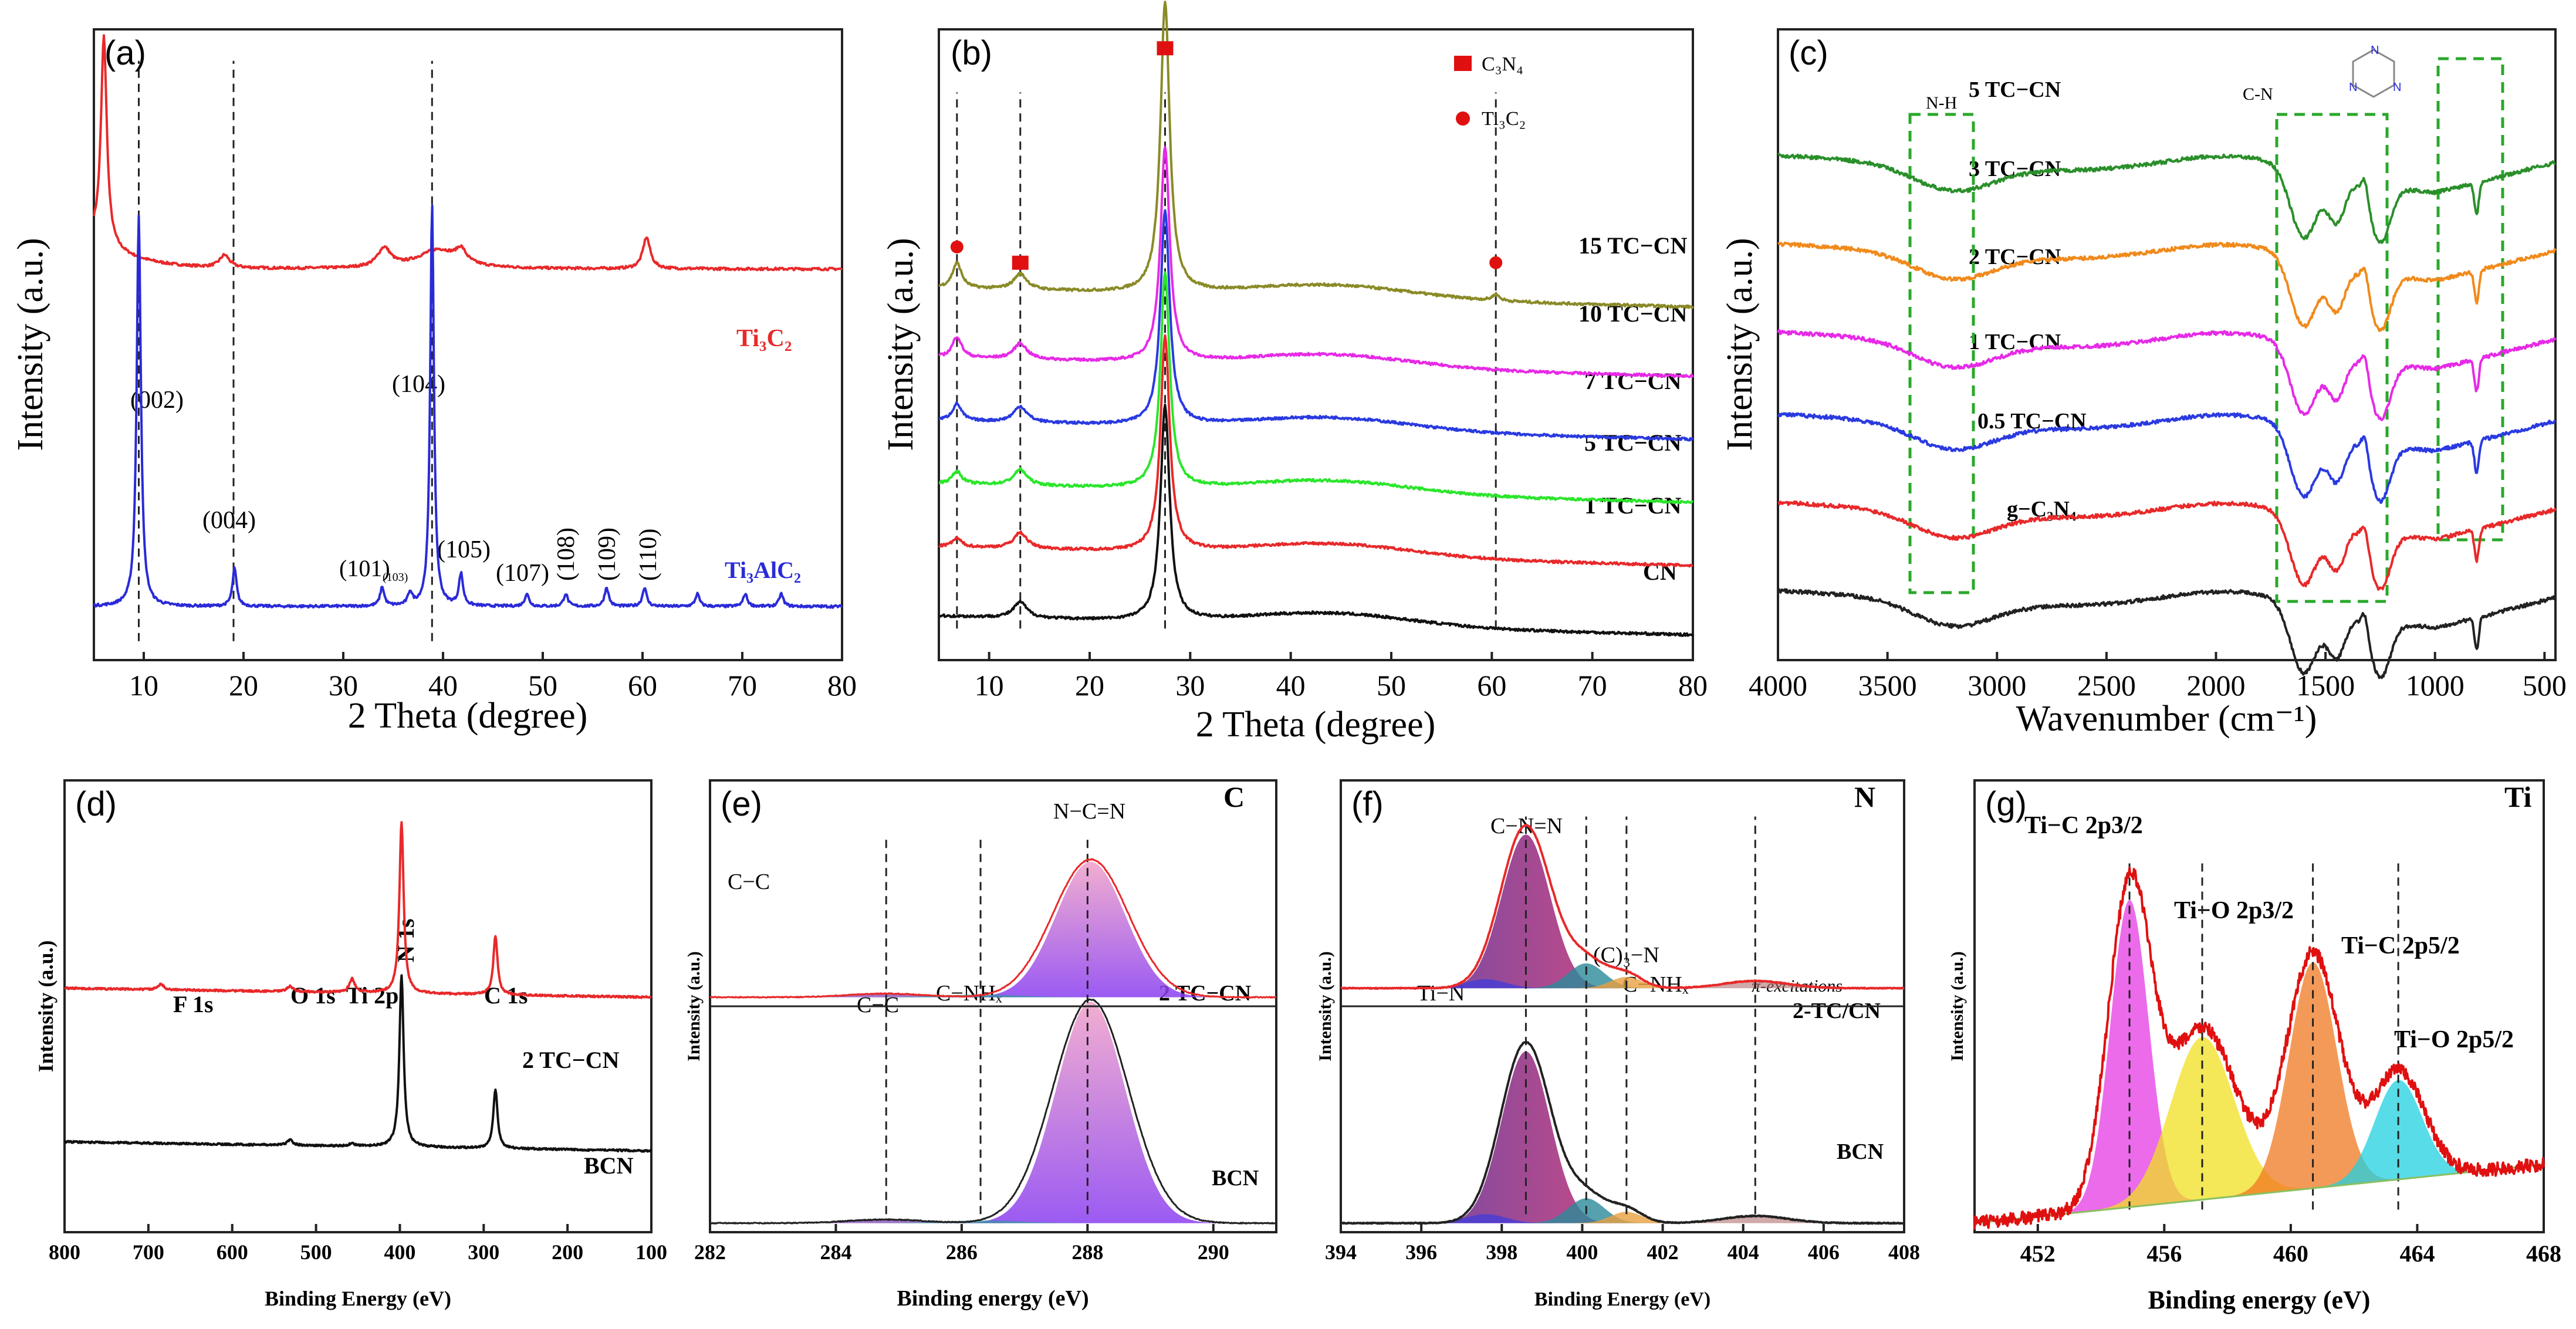 This screenshot has width=2576, height=1329. I want to click on x-tick-label: 396, so click(1421, 1252).